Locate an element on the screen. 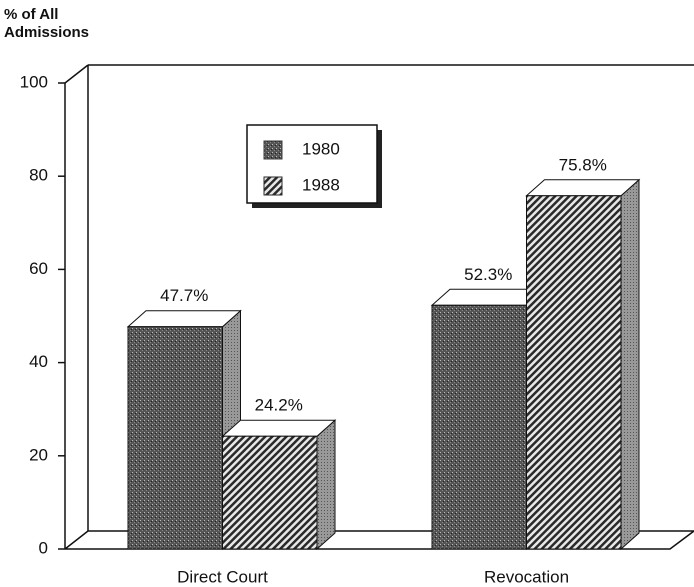 Image resolution: width=694 pixels, height=587 pixels. y-tick-label: 20 is located at coordinates (38, 454).